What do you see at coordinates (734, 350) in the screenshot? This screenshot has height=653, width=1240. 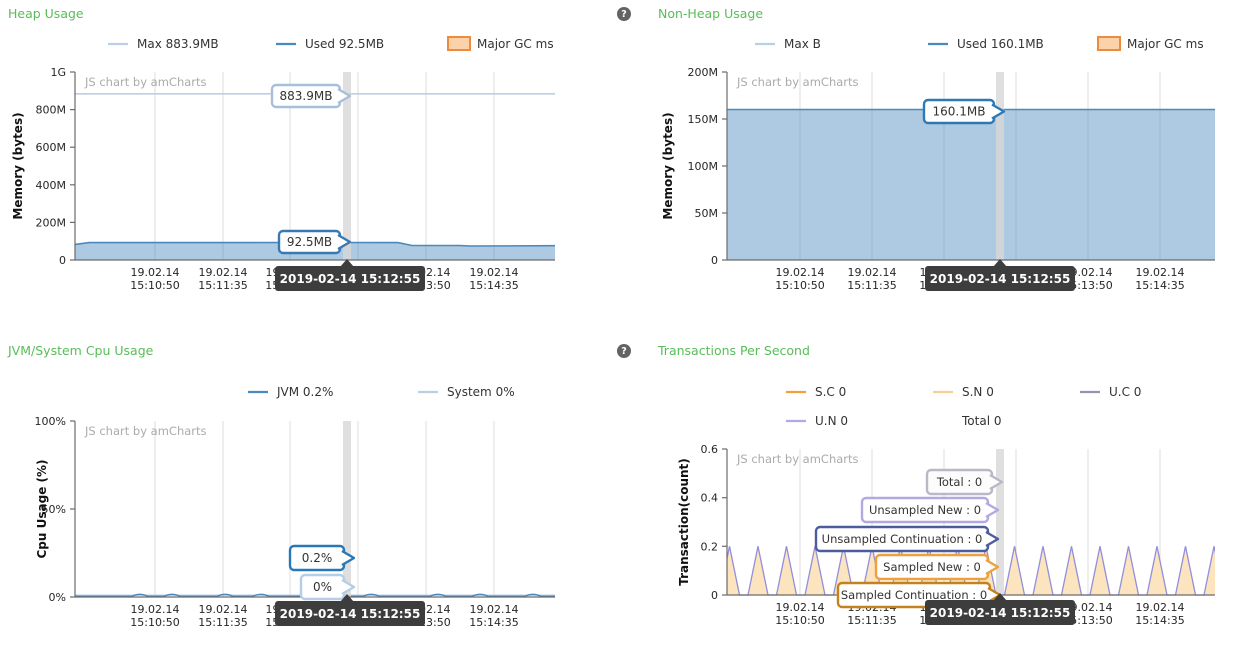 I see `tps-title: Transactions Per Second` at bounding box center [734, 350].